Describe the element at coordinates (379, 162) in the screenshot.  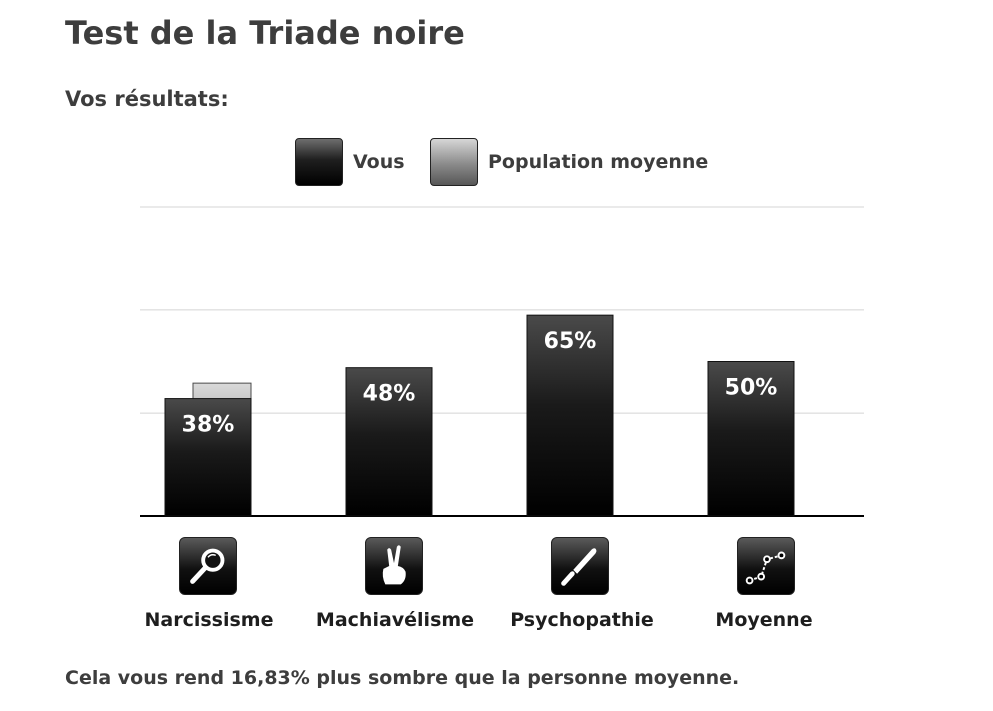
I see `legend-label-vous: Vous` at that location.